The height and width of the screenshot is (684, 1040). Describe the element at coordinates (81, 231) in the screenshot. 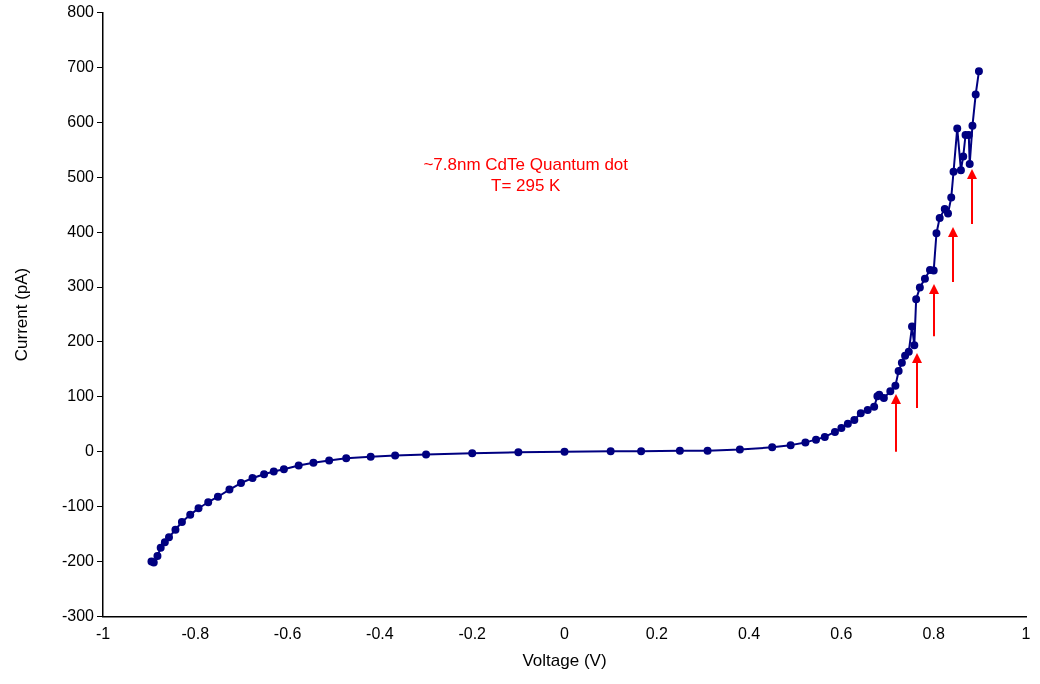

I see `y-tick-label: 400` at that location.